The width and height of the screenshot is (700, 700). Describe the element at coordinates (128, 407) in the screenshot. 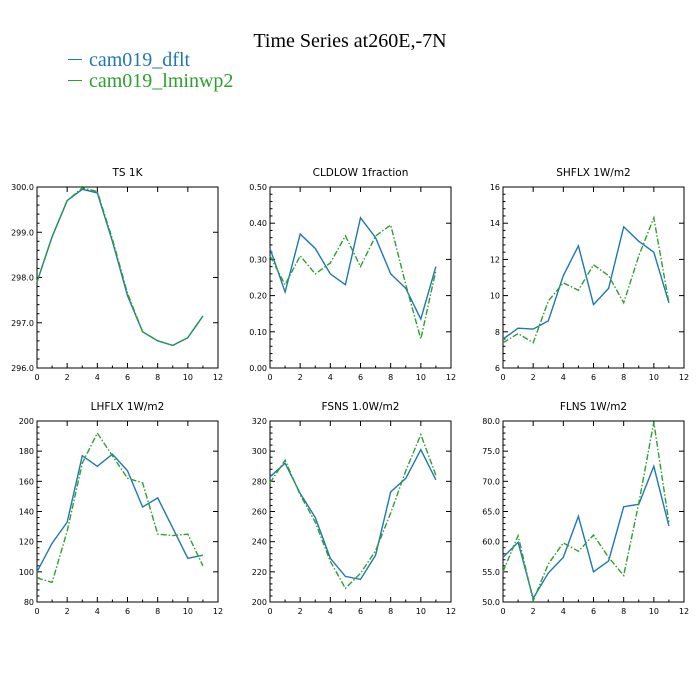

I see `chart-title-3: LHFLX 1W/m2` at that location.